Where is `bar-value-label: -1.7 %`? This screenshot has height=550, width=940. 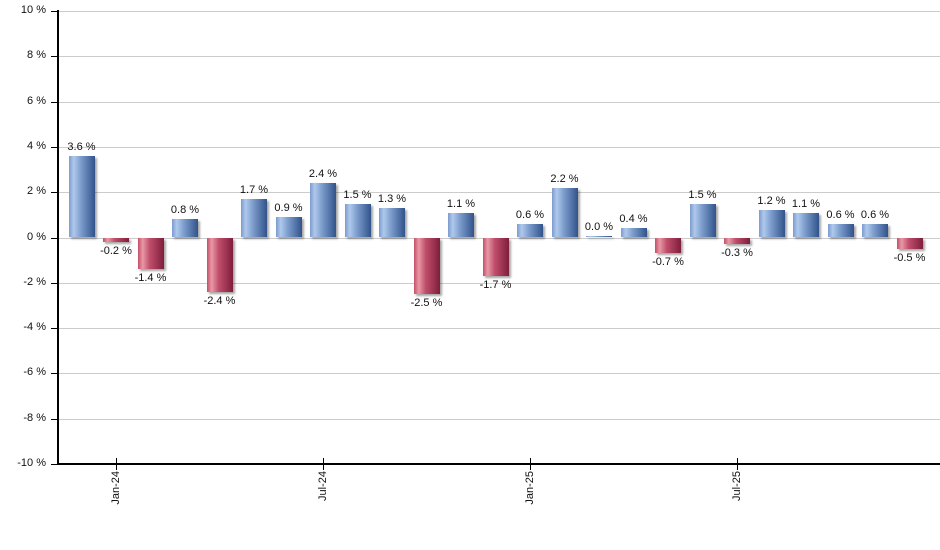 bar-value-label: -1.7 % is located at coordinates (495, 285).